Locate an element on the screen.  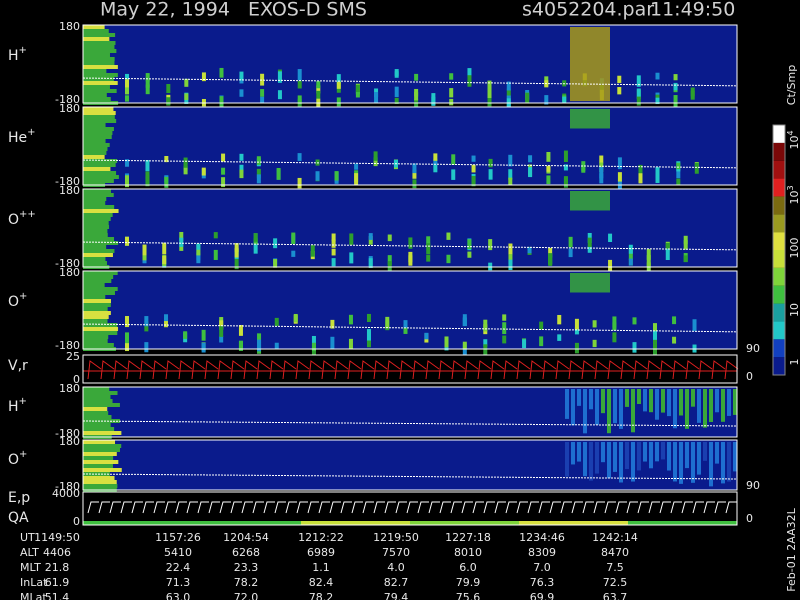
time: 11:49:50 is located at coordinates (692, 10).